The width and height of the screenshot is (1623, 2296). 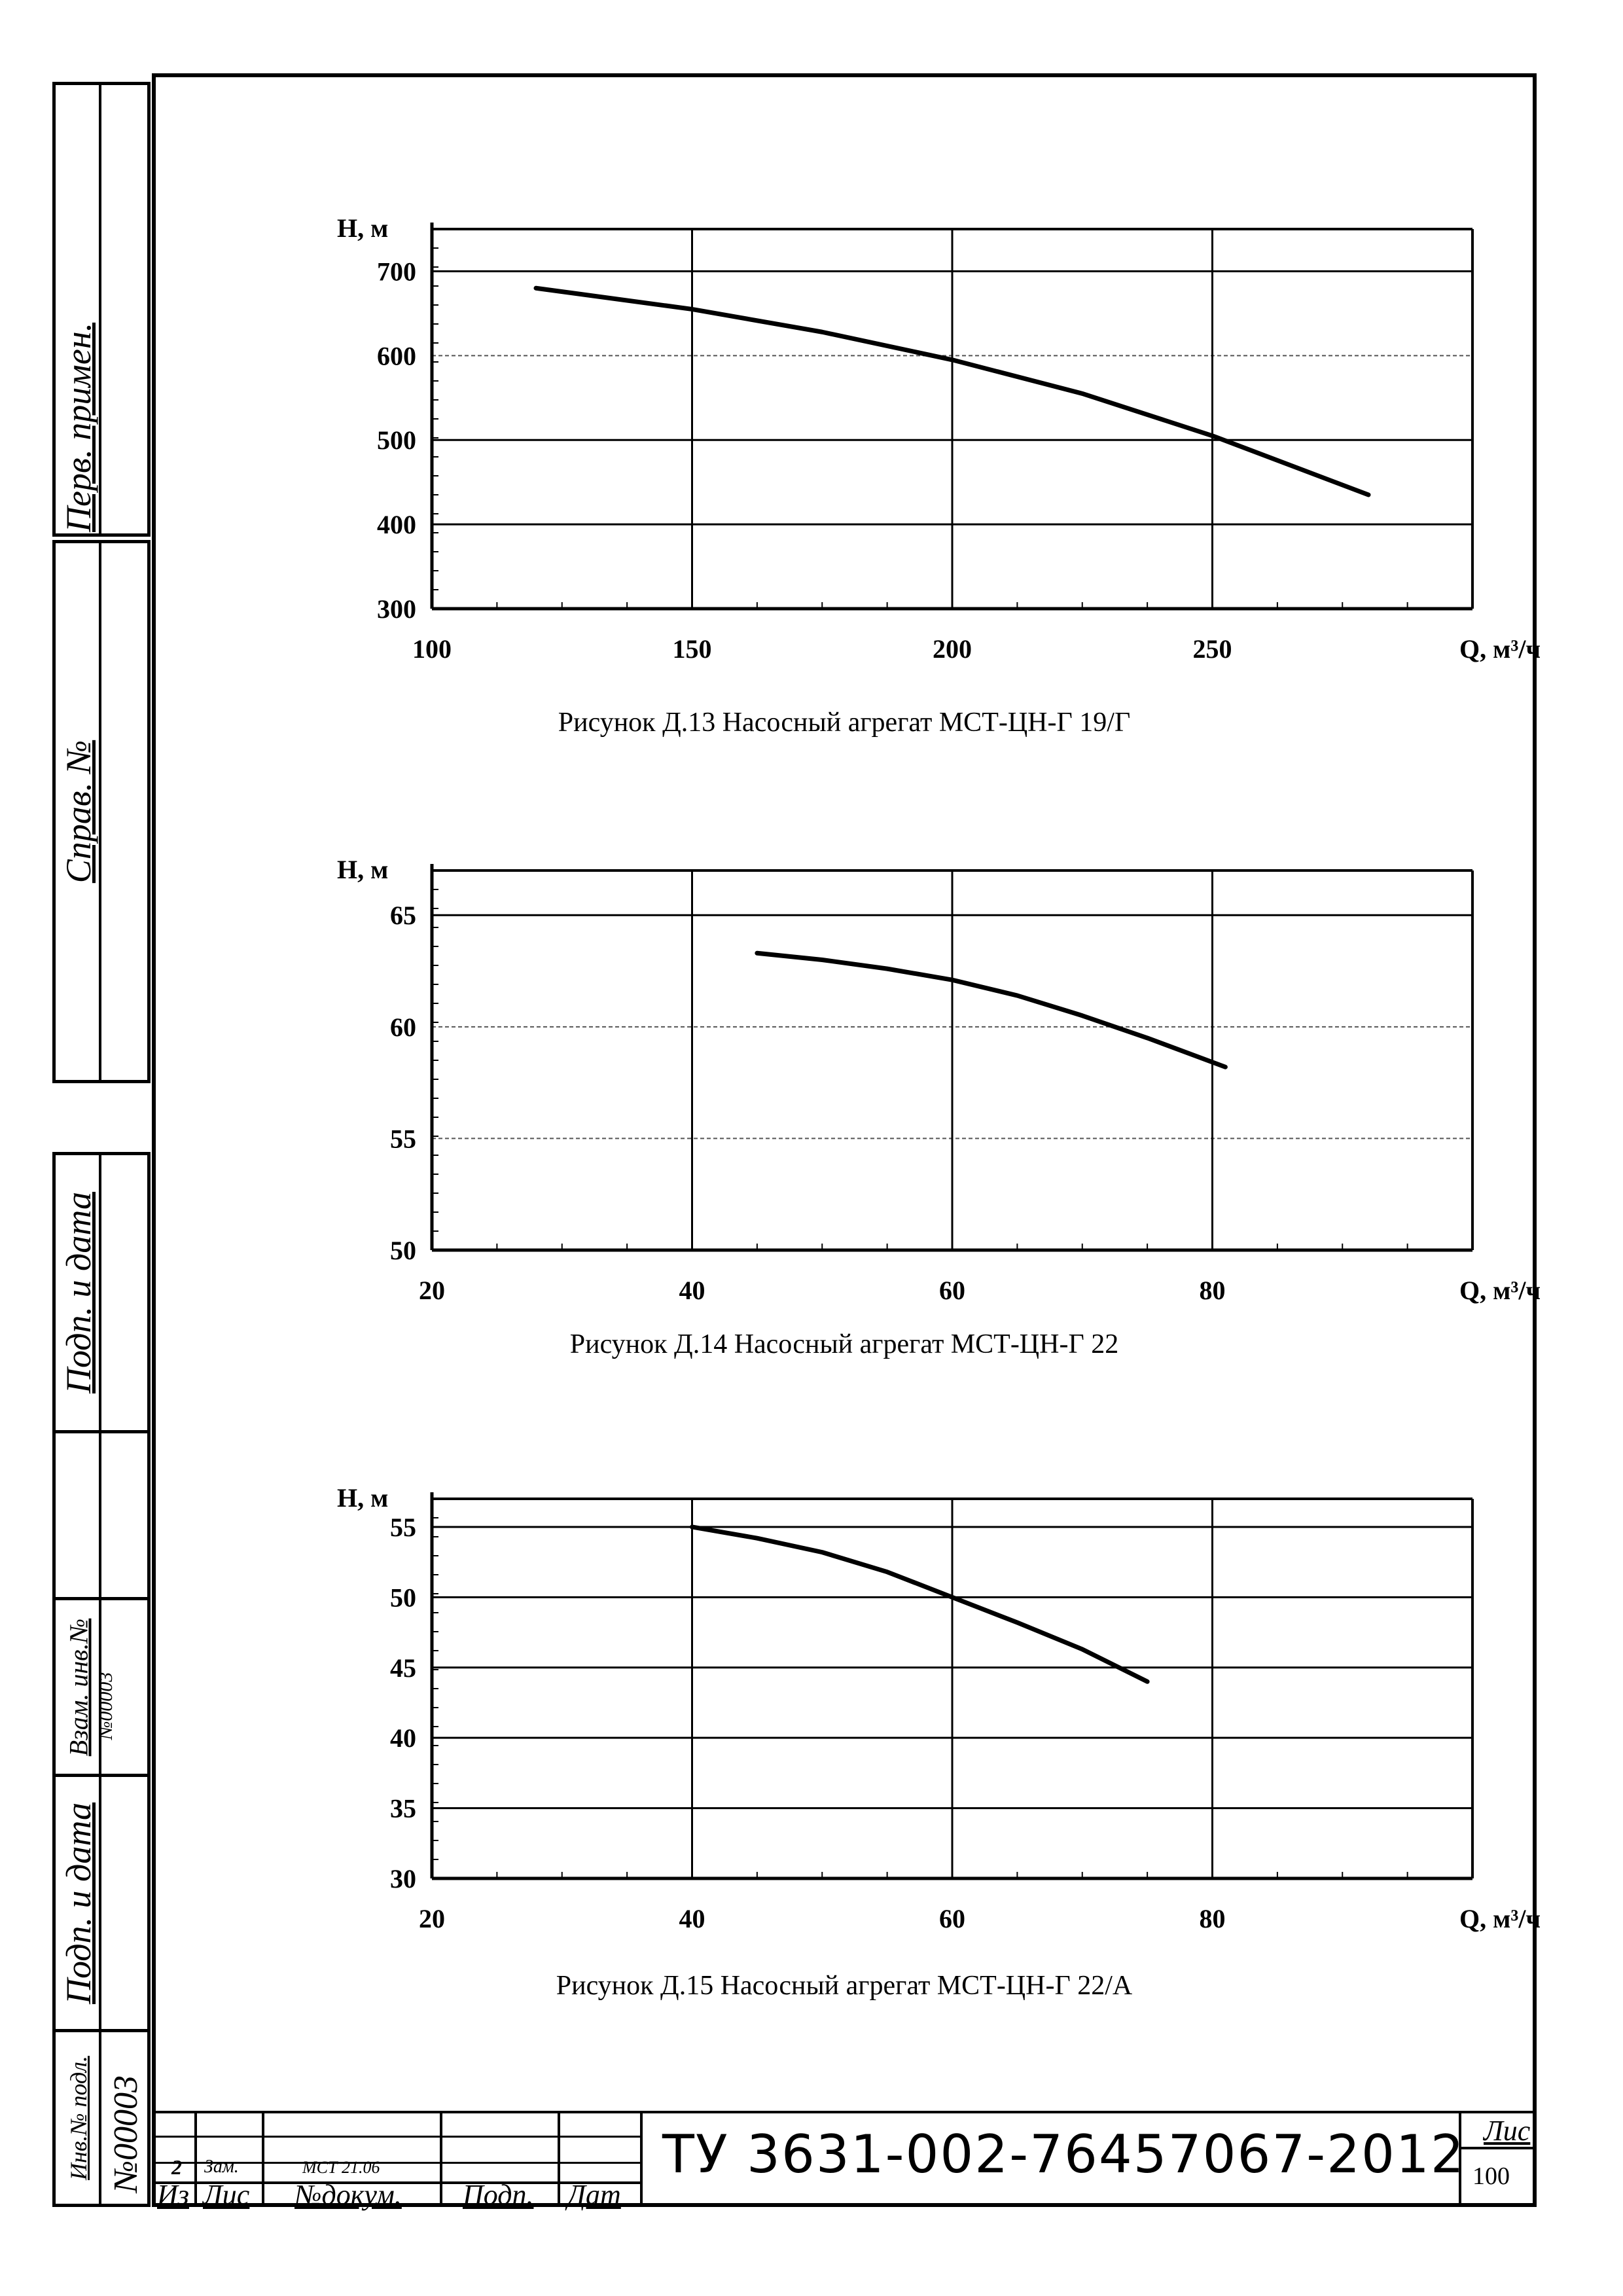 I want to click on y-tick-label: 600, so click(x=396, y=355).